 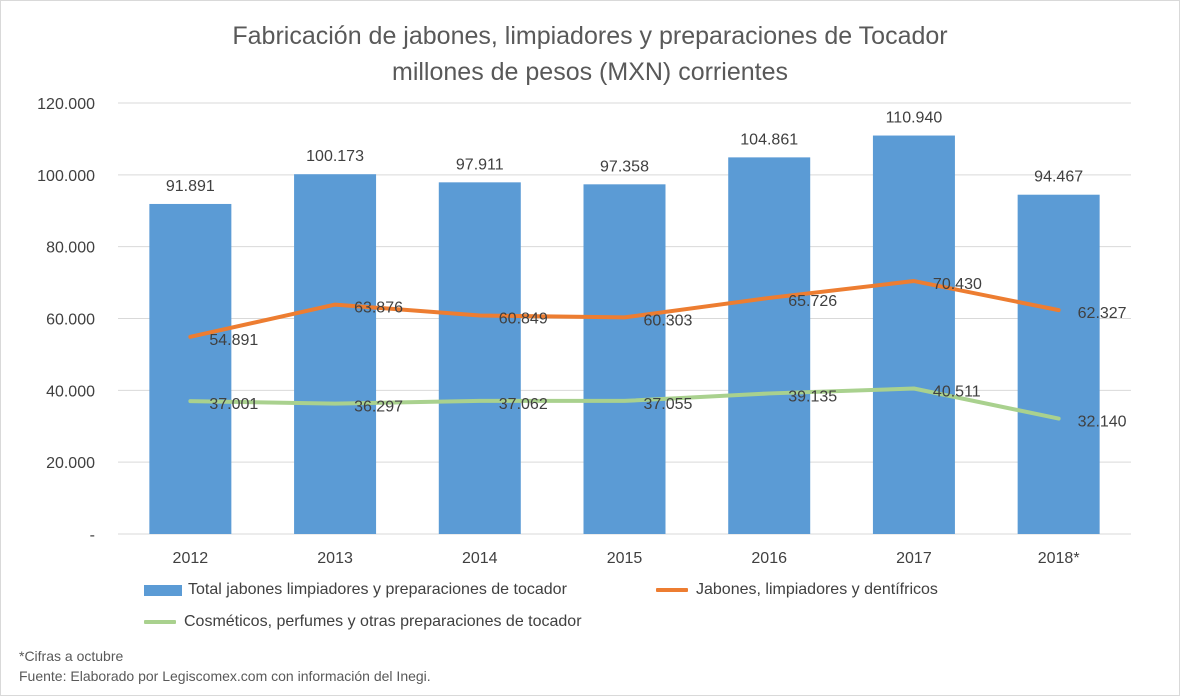 I want to click on legend-swatch-total, so click(x=163, y=590).